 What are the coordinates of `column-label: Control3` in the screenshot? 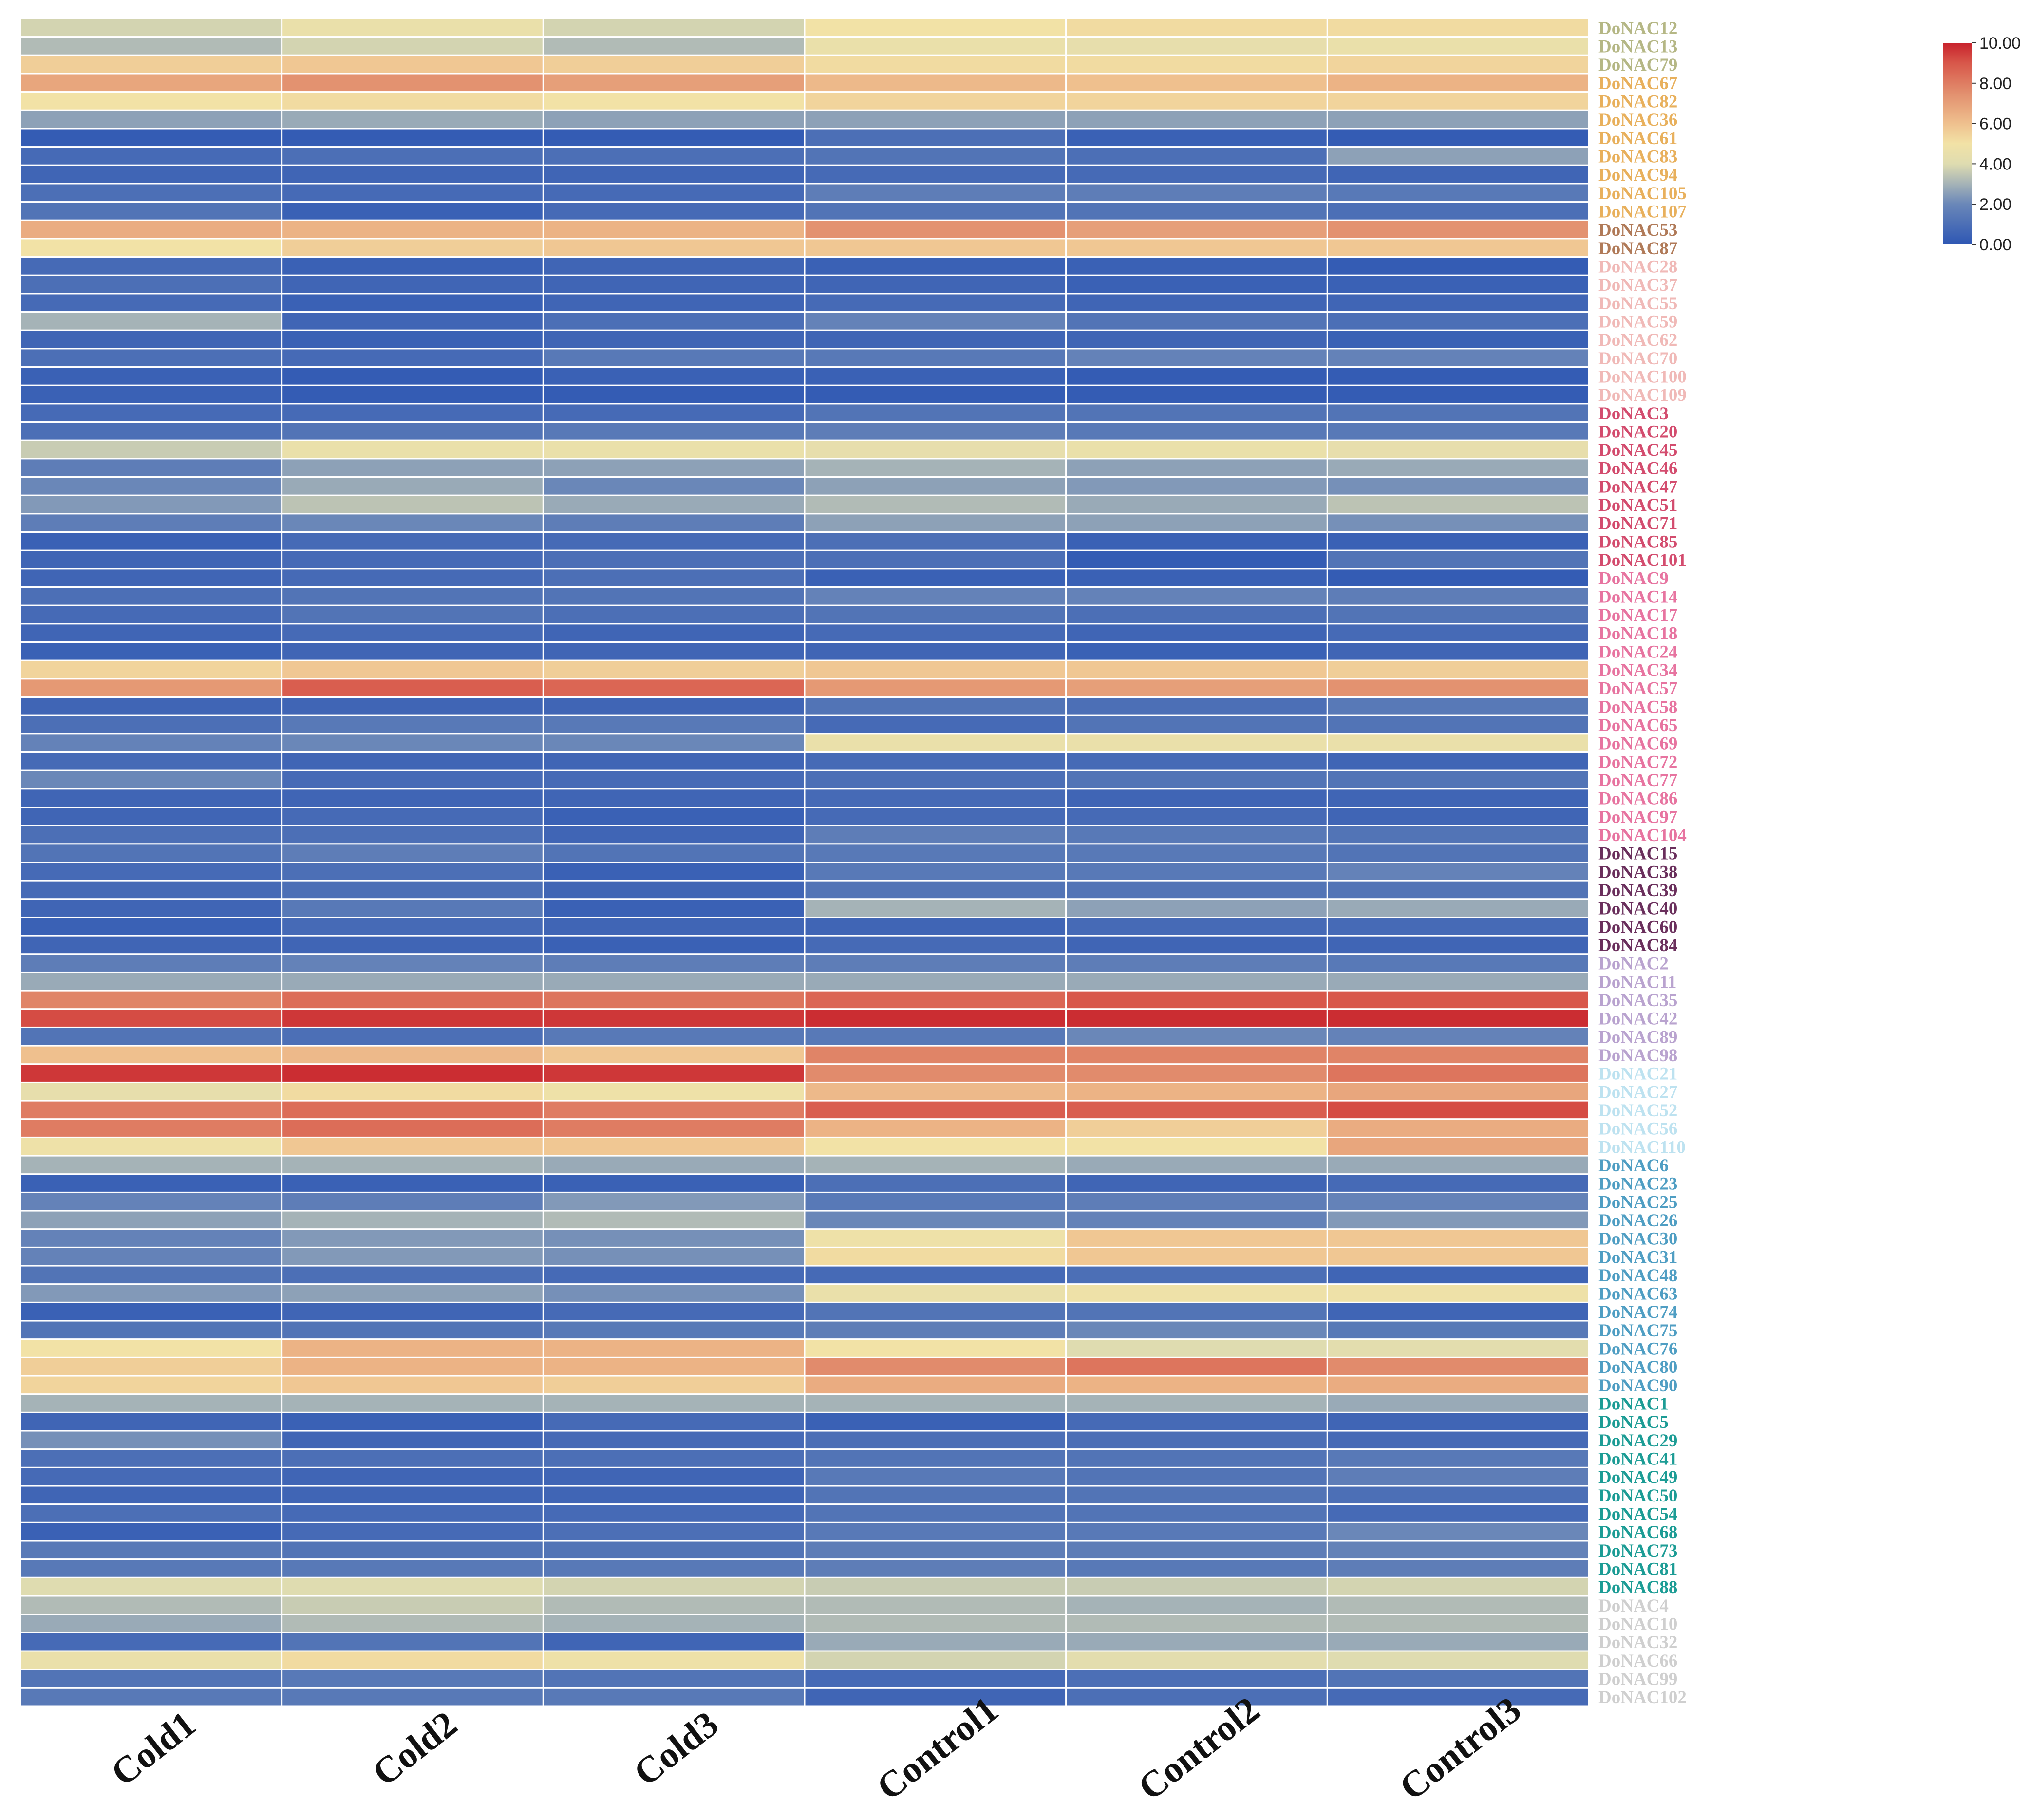 It's located at (1460, 1748).